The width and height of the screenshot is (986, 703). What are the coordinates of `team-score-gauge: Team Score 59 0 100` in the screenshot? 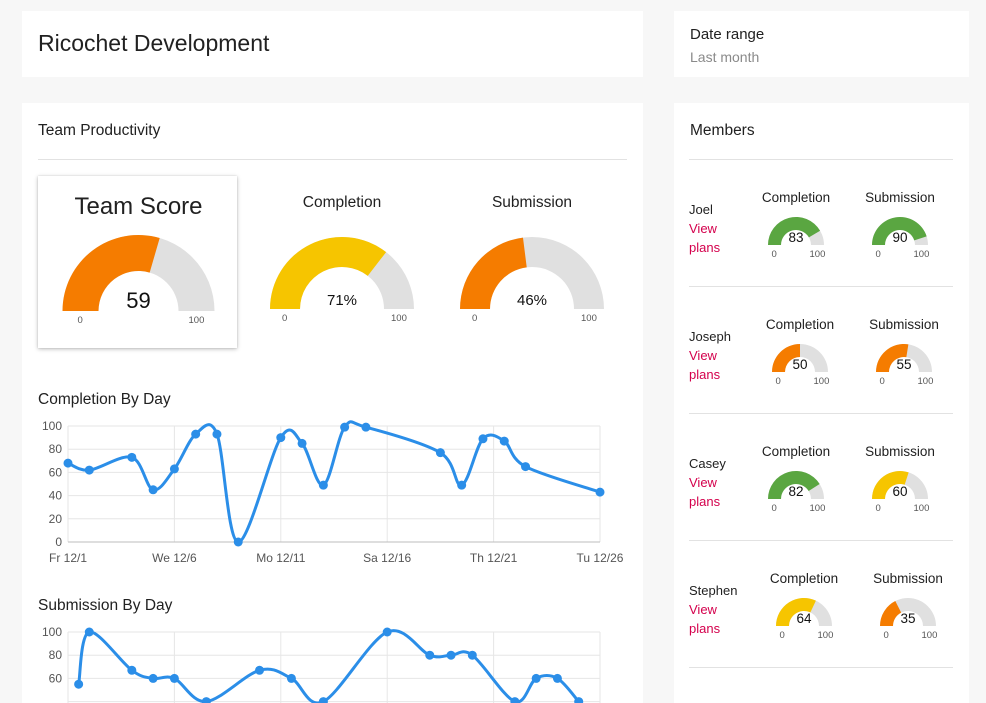 It's located at (138, 263).